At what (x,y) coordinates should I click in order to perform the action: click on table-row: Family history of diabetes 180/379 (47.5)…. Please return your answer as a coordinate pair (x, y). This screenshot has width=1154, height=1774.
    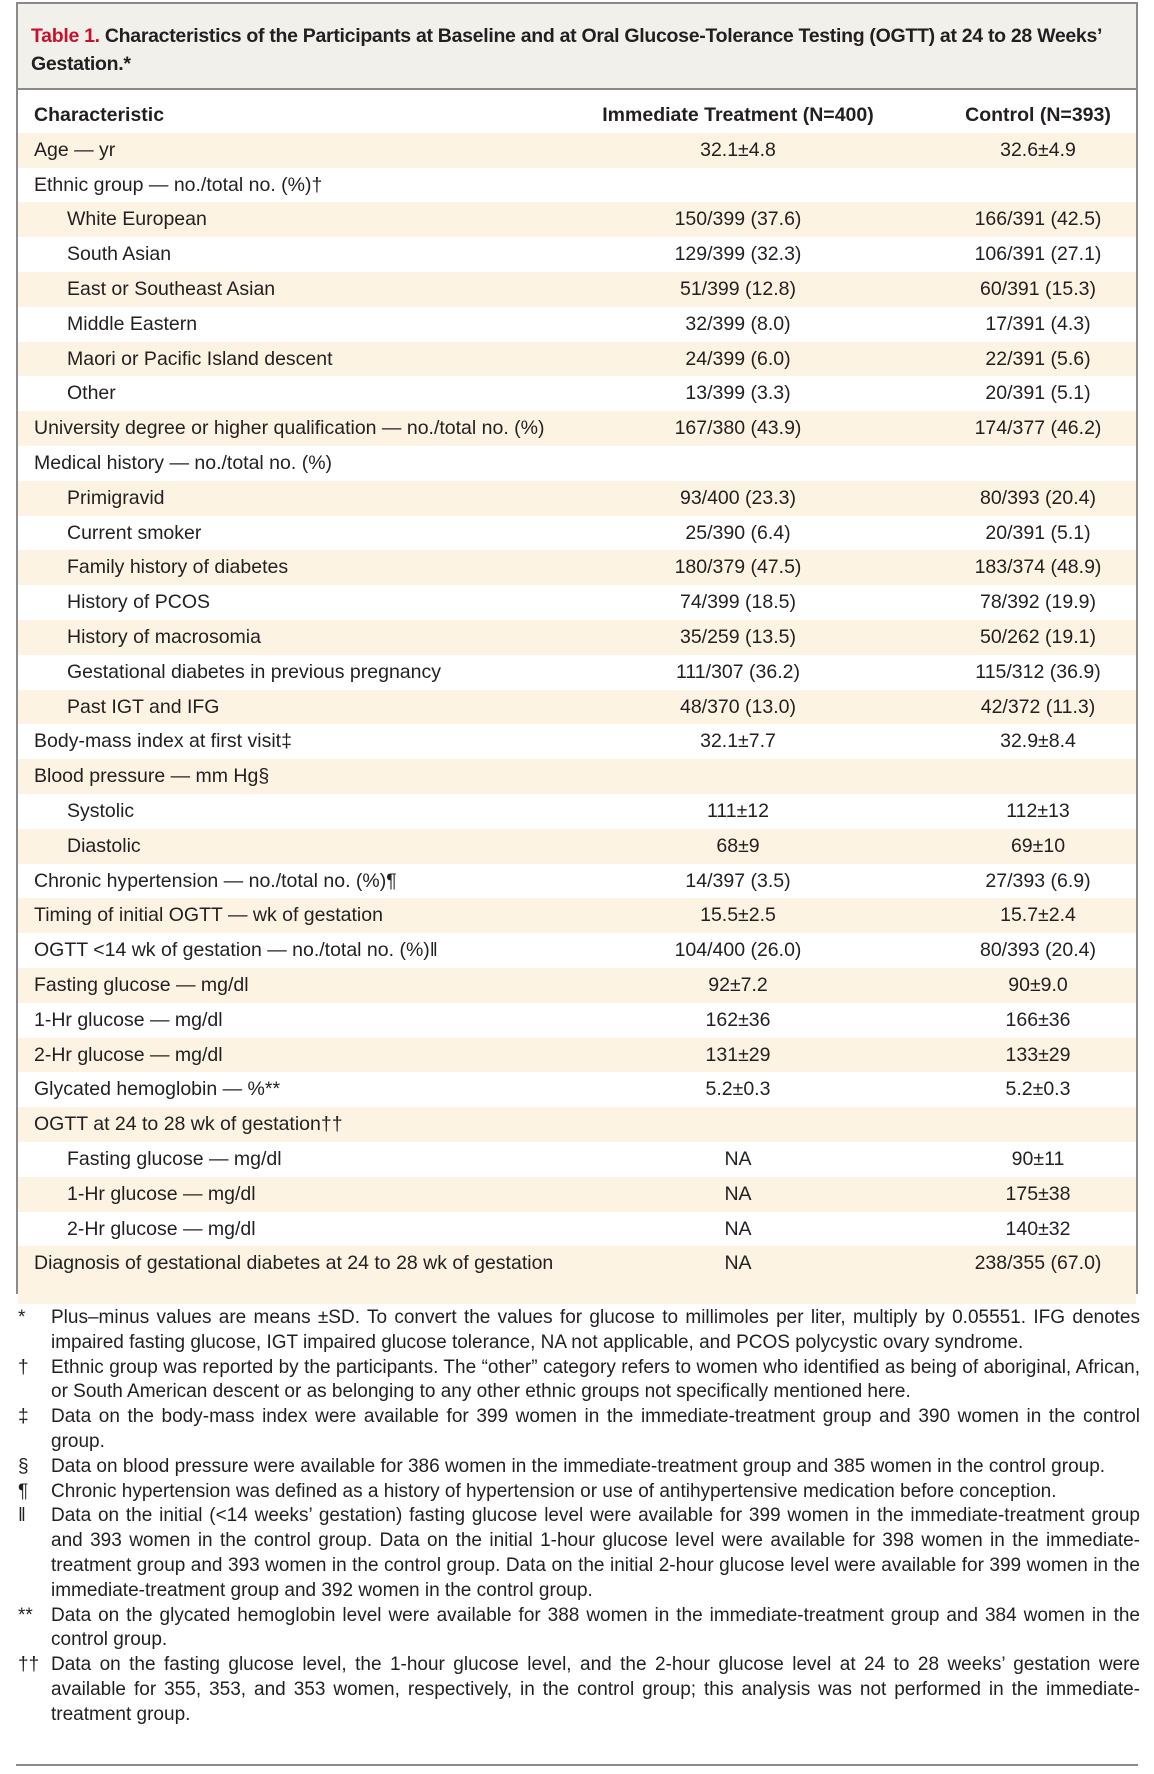
    Looking at the image, I should click on (577, 568).